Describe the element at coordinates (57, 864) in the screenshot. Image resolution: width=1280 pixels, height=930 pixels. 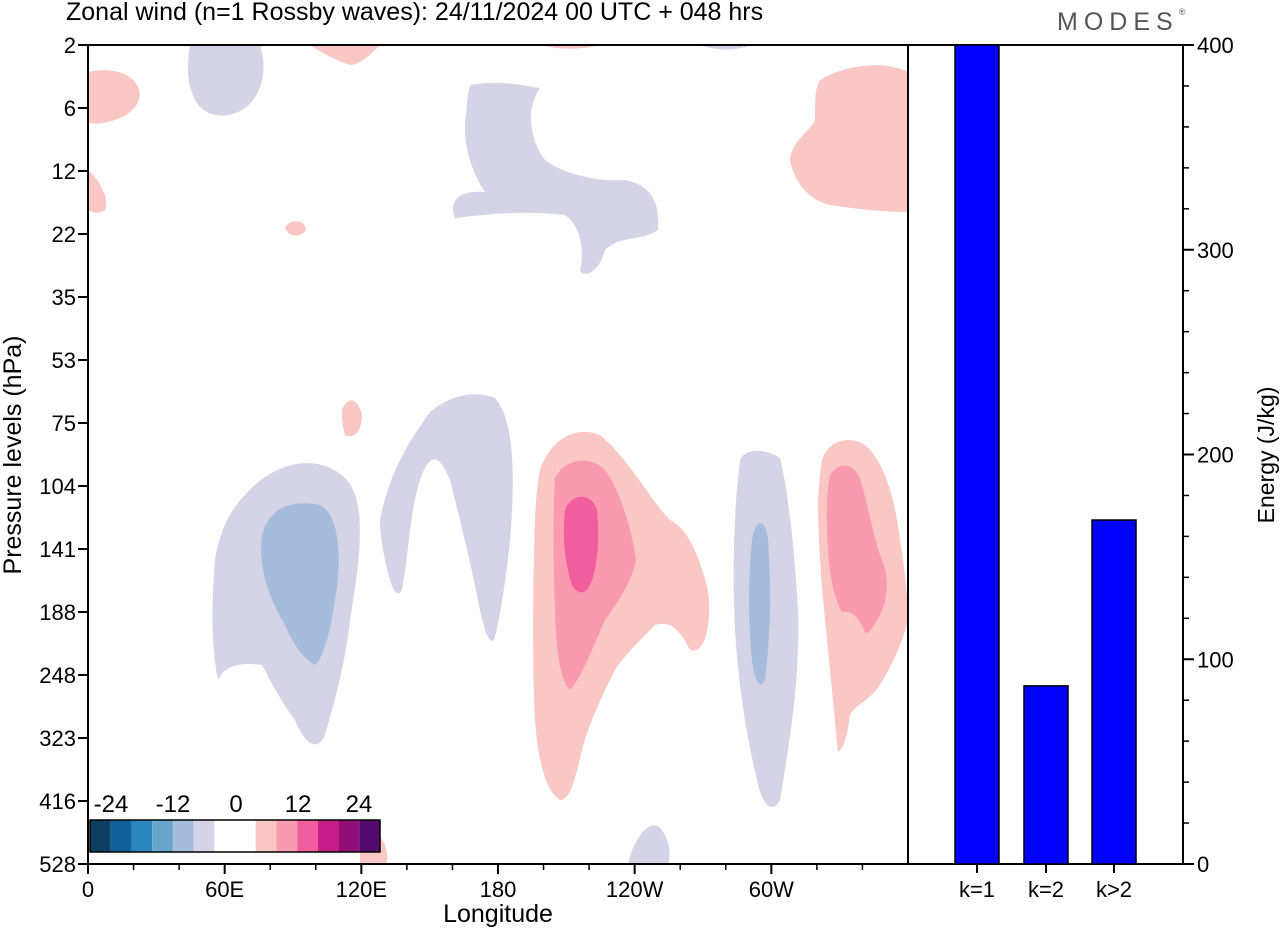
I see `y-tick-label: 528` at that location.